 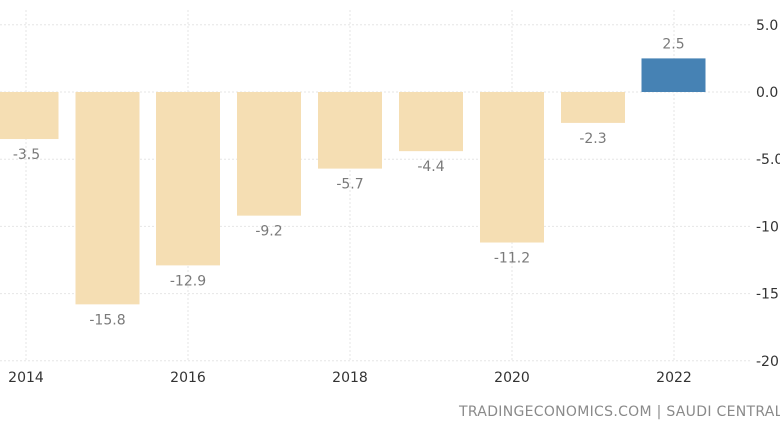 I want to click on bar-2022, so click(x=673, y=75).